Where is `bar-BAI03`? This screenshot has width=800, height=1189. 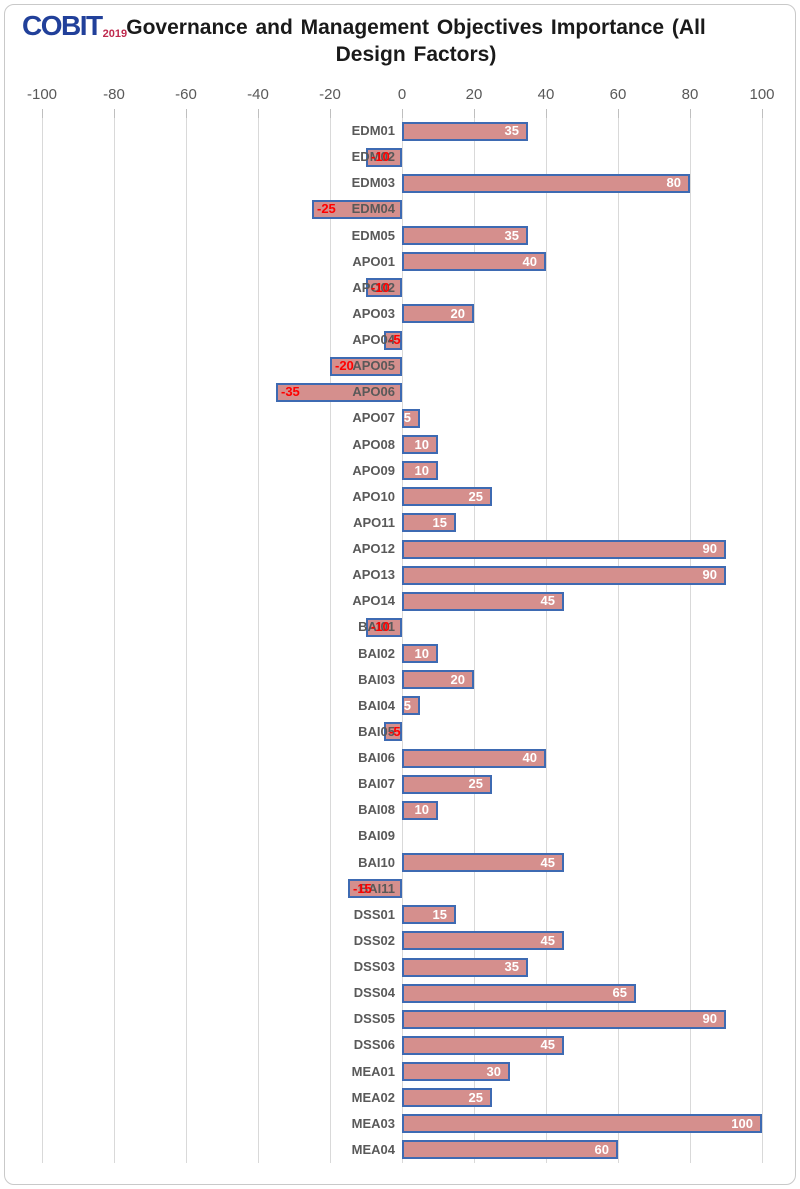
bar-BAI03 is located at coordinates (438, 680).